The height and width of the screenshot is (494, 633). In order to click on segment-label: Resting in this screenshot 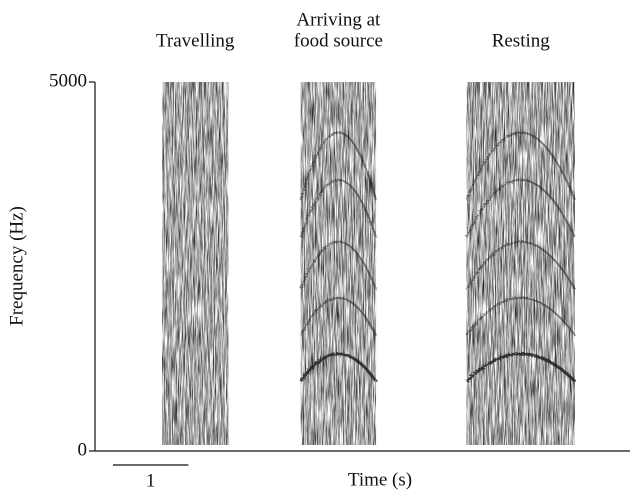, I will do `click(521, 40)`.